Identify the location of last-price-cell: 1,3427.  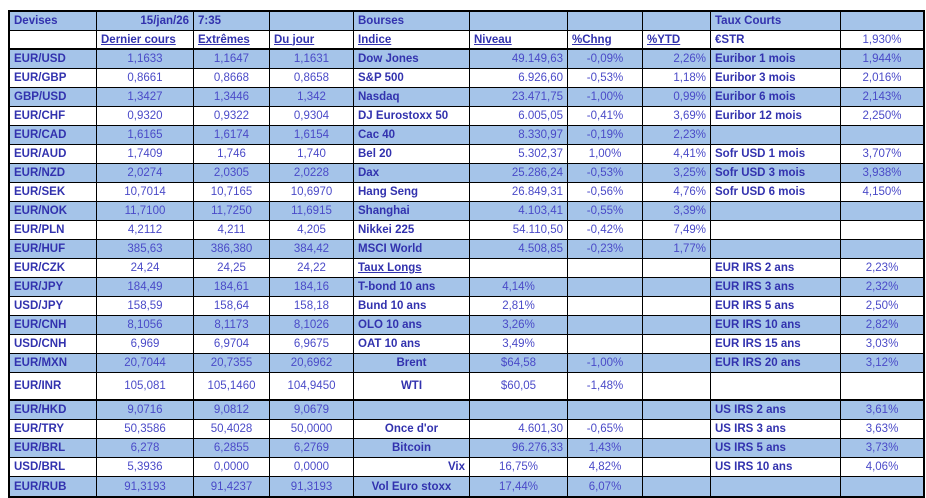
(145, 97).